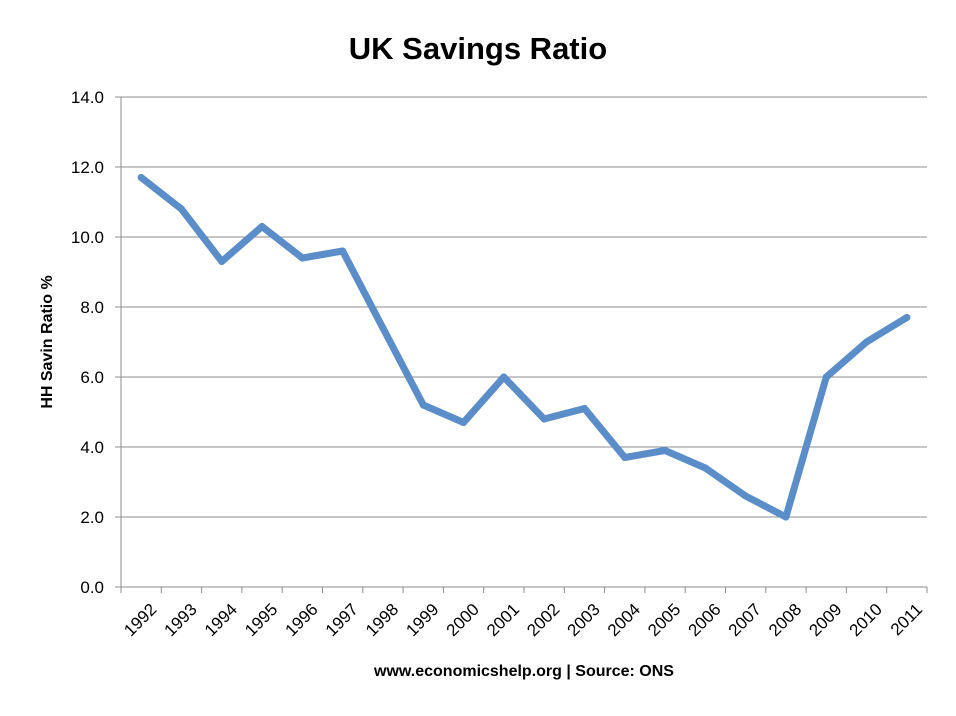  What do you see at coordinates (584, 620) in the screenshot?
I see `x-tick-label: 2003` at bounding box center [584, 620].